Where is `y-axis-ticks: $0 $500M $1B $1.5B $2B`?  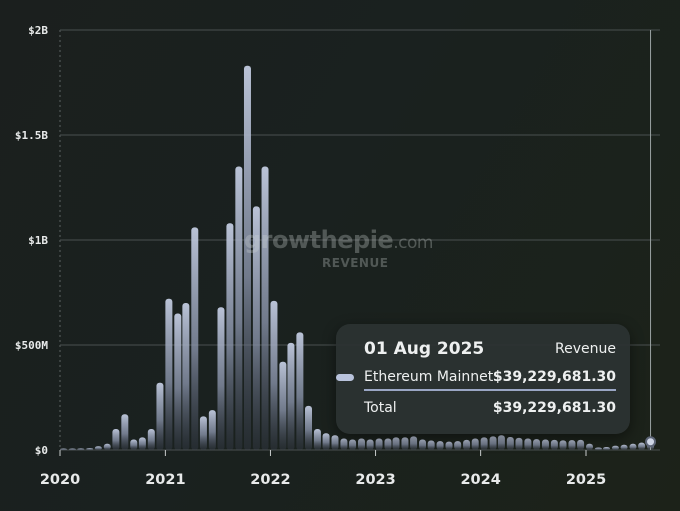 y-axis-ticks: $0 $500M $1B $1.5B $2B is located at coordinates (31, 240).